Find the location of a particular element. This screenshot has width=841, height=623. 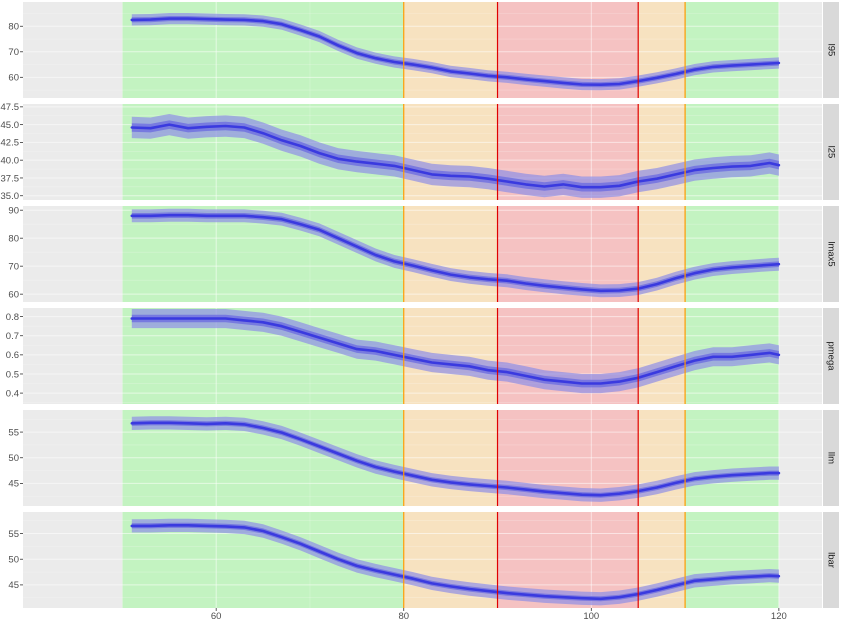

facet-strip-label: pmega is located at coordinates (831, 356).